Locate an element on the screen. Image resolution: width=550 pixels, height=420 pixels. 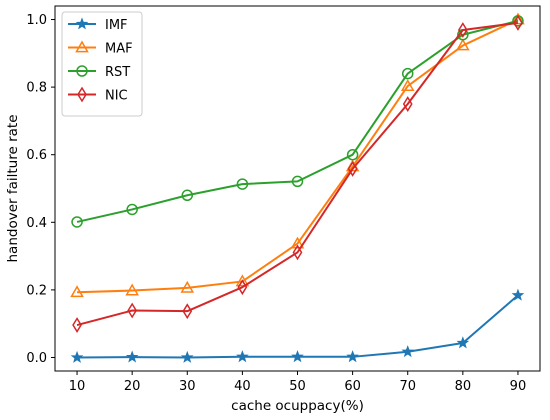
x-tick-label: 40 is located at coordinates (242, 386).